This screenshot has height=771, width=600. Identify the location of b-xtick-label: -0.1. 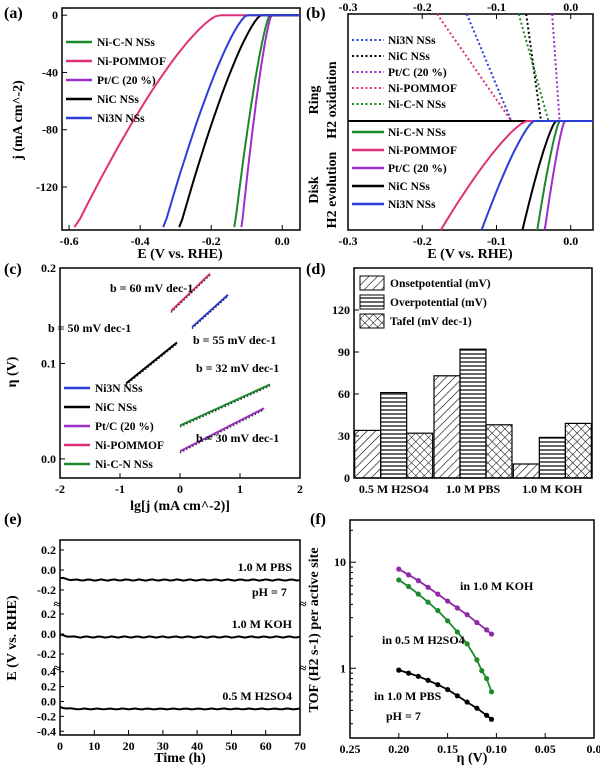
(496, 241).